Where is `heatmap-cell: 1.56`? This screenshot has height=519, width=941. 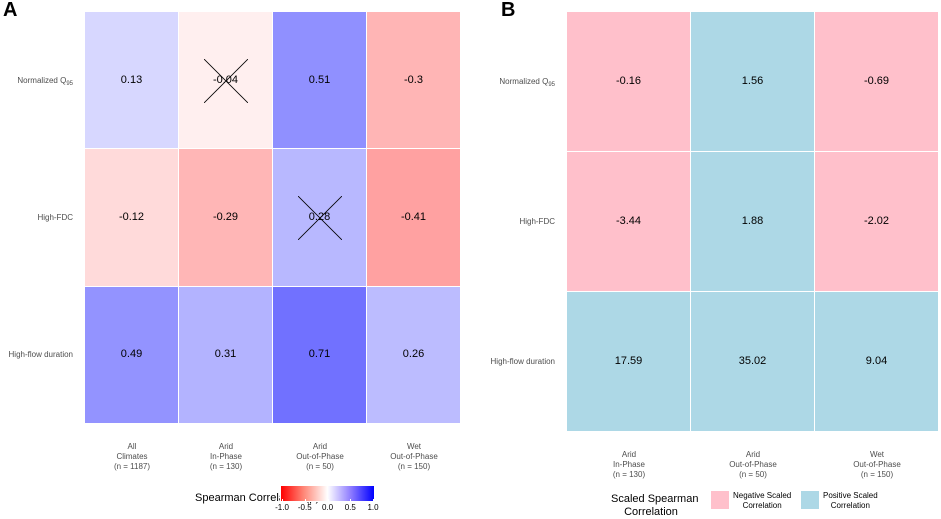 heatmap-cell: 1.56 is located at coordinates (753, 82).